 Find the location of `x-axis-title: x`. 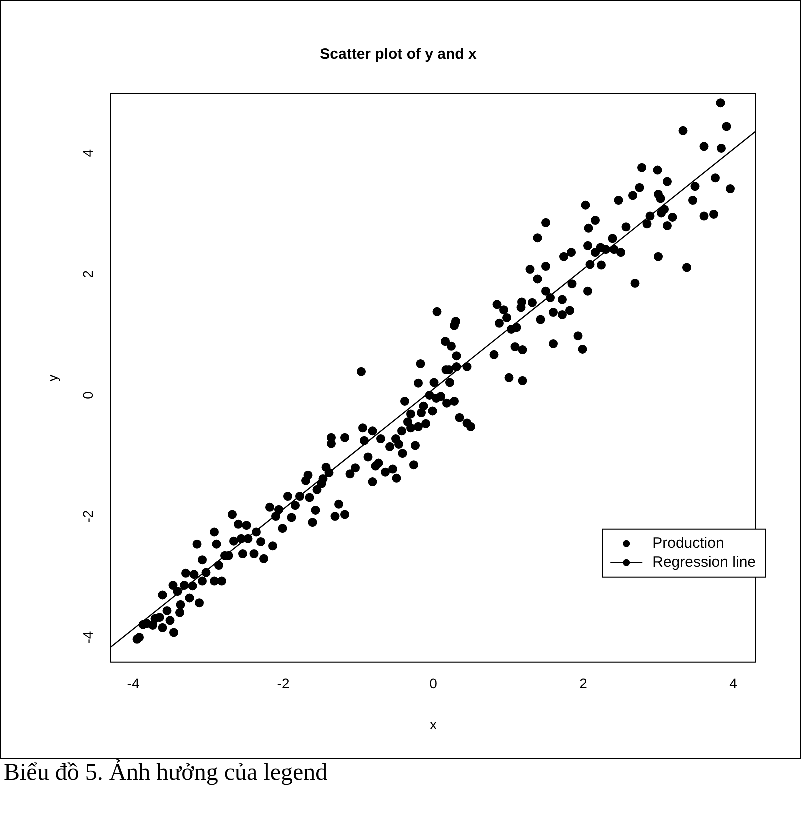

x-axis-title: x is located at coordinates (433, 724).